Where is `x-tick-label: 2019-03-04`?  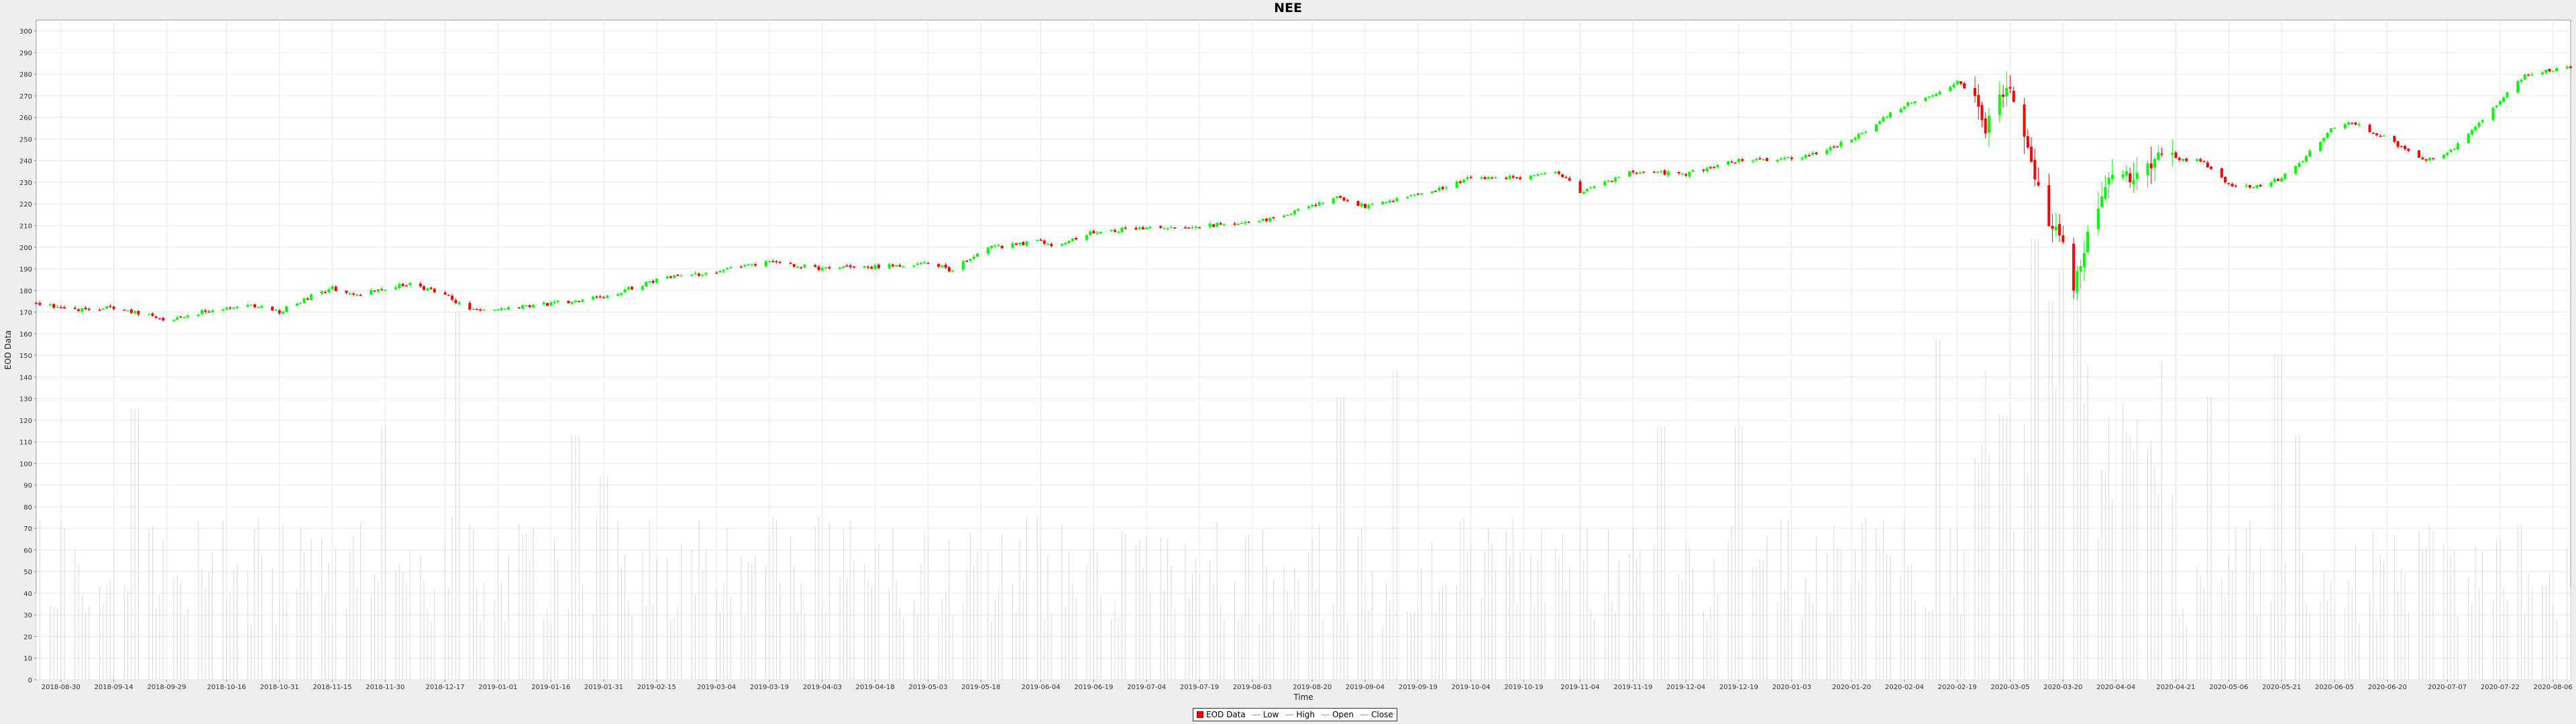
x-tick-label: 2019-03-04 is located at coordinates (716, 687).